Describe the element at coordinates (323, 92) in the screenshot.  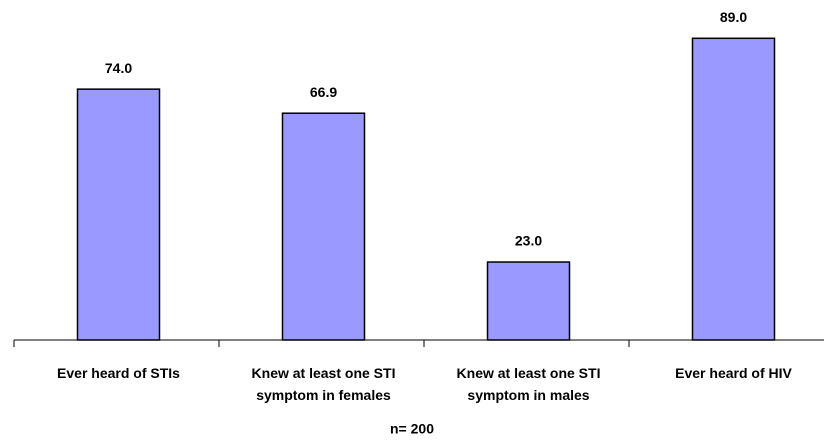
I see `data-label: 66.9` at that location.